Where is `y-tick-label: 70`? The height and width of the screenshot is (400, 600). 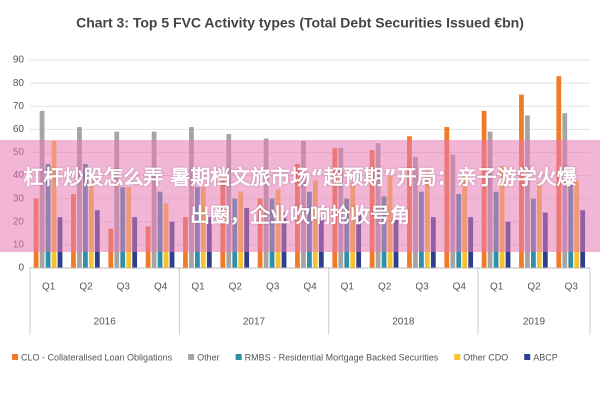 y-tick-label: 70 is located at coordinates (19, 106).